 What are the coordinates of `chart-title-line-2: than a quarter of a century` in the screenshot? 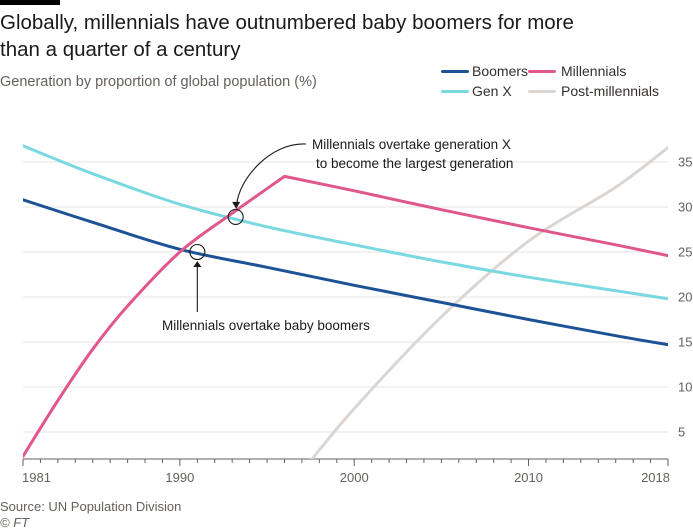 It's located at (120, 49).